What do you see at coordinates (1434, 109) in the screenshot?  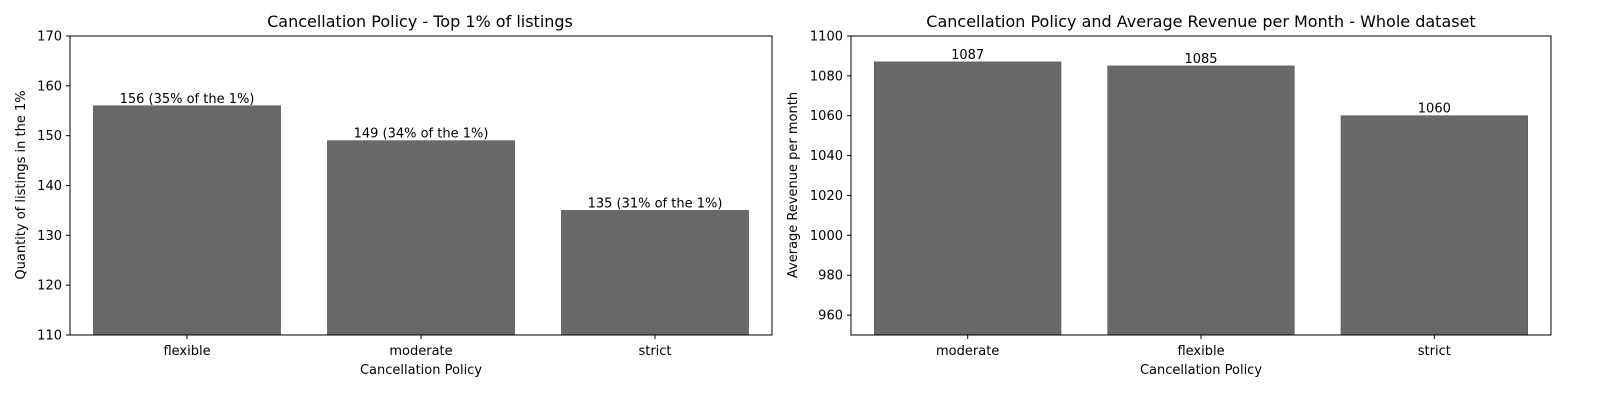 I see `data-label-strict: 1060` at bounding box center [1434, 109].